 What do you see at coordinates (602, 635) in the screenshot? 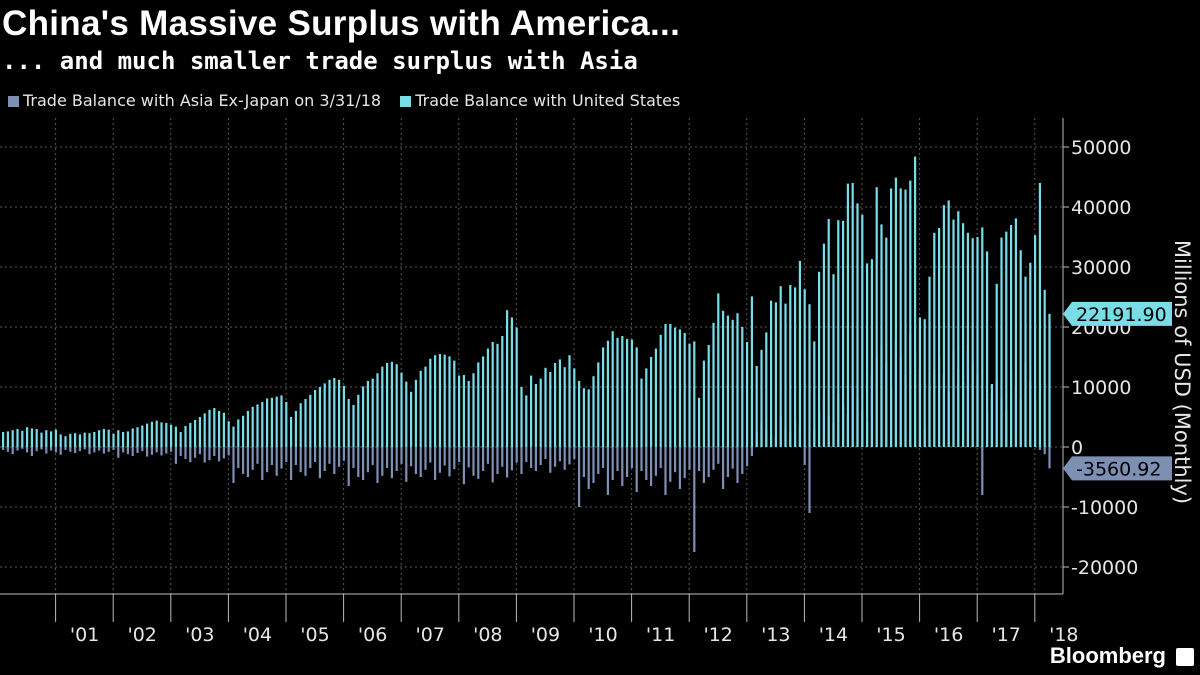
I see `x-tick-label: '10` at bounding box center [602, 635].